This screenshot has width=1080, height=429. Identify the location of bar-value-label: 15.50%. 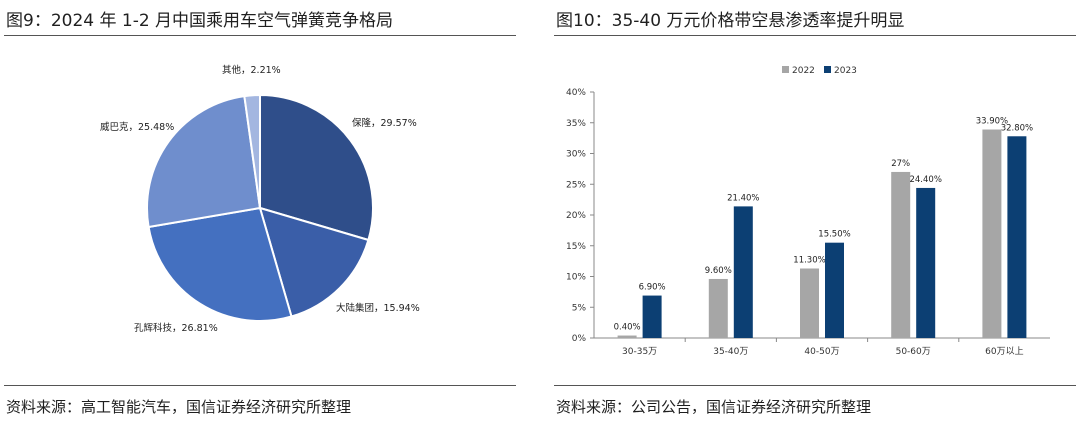
(834, 235).